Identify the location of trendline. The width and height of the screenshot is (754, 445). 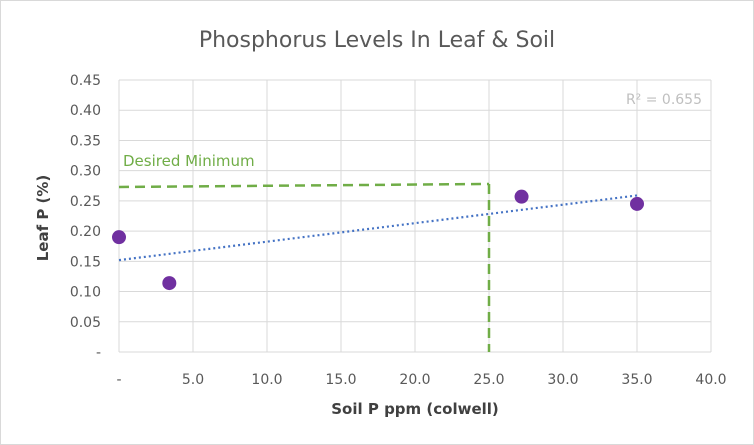
(378, 228).